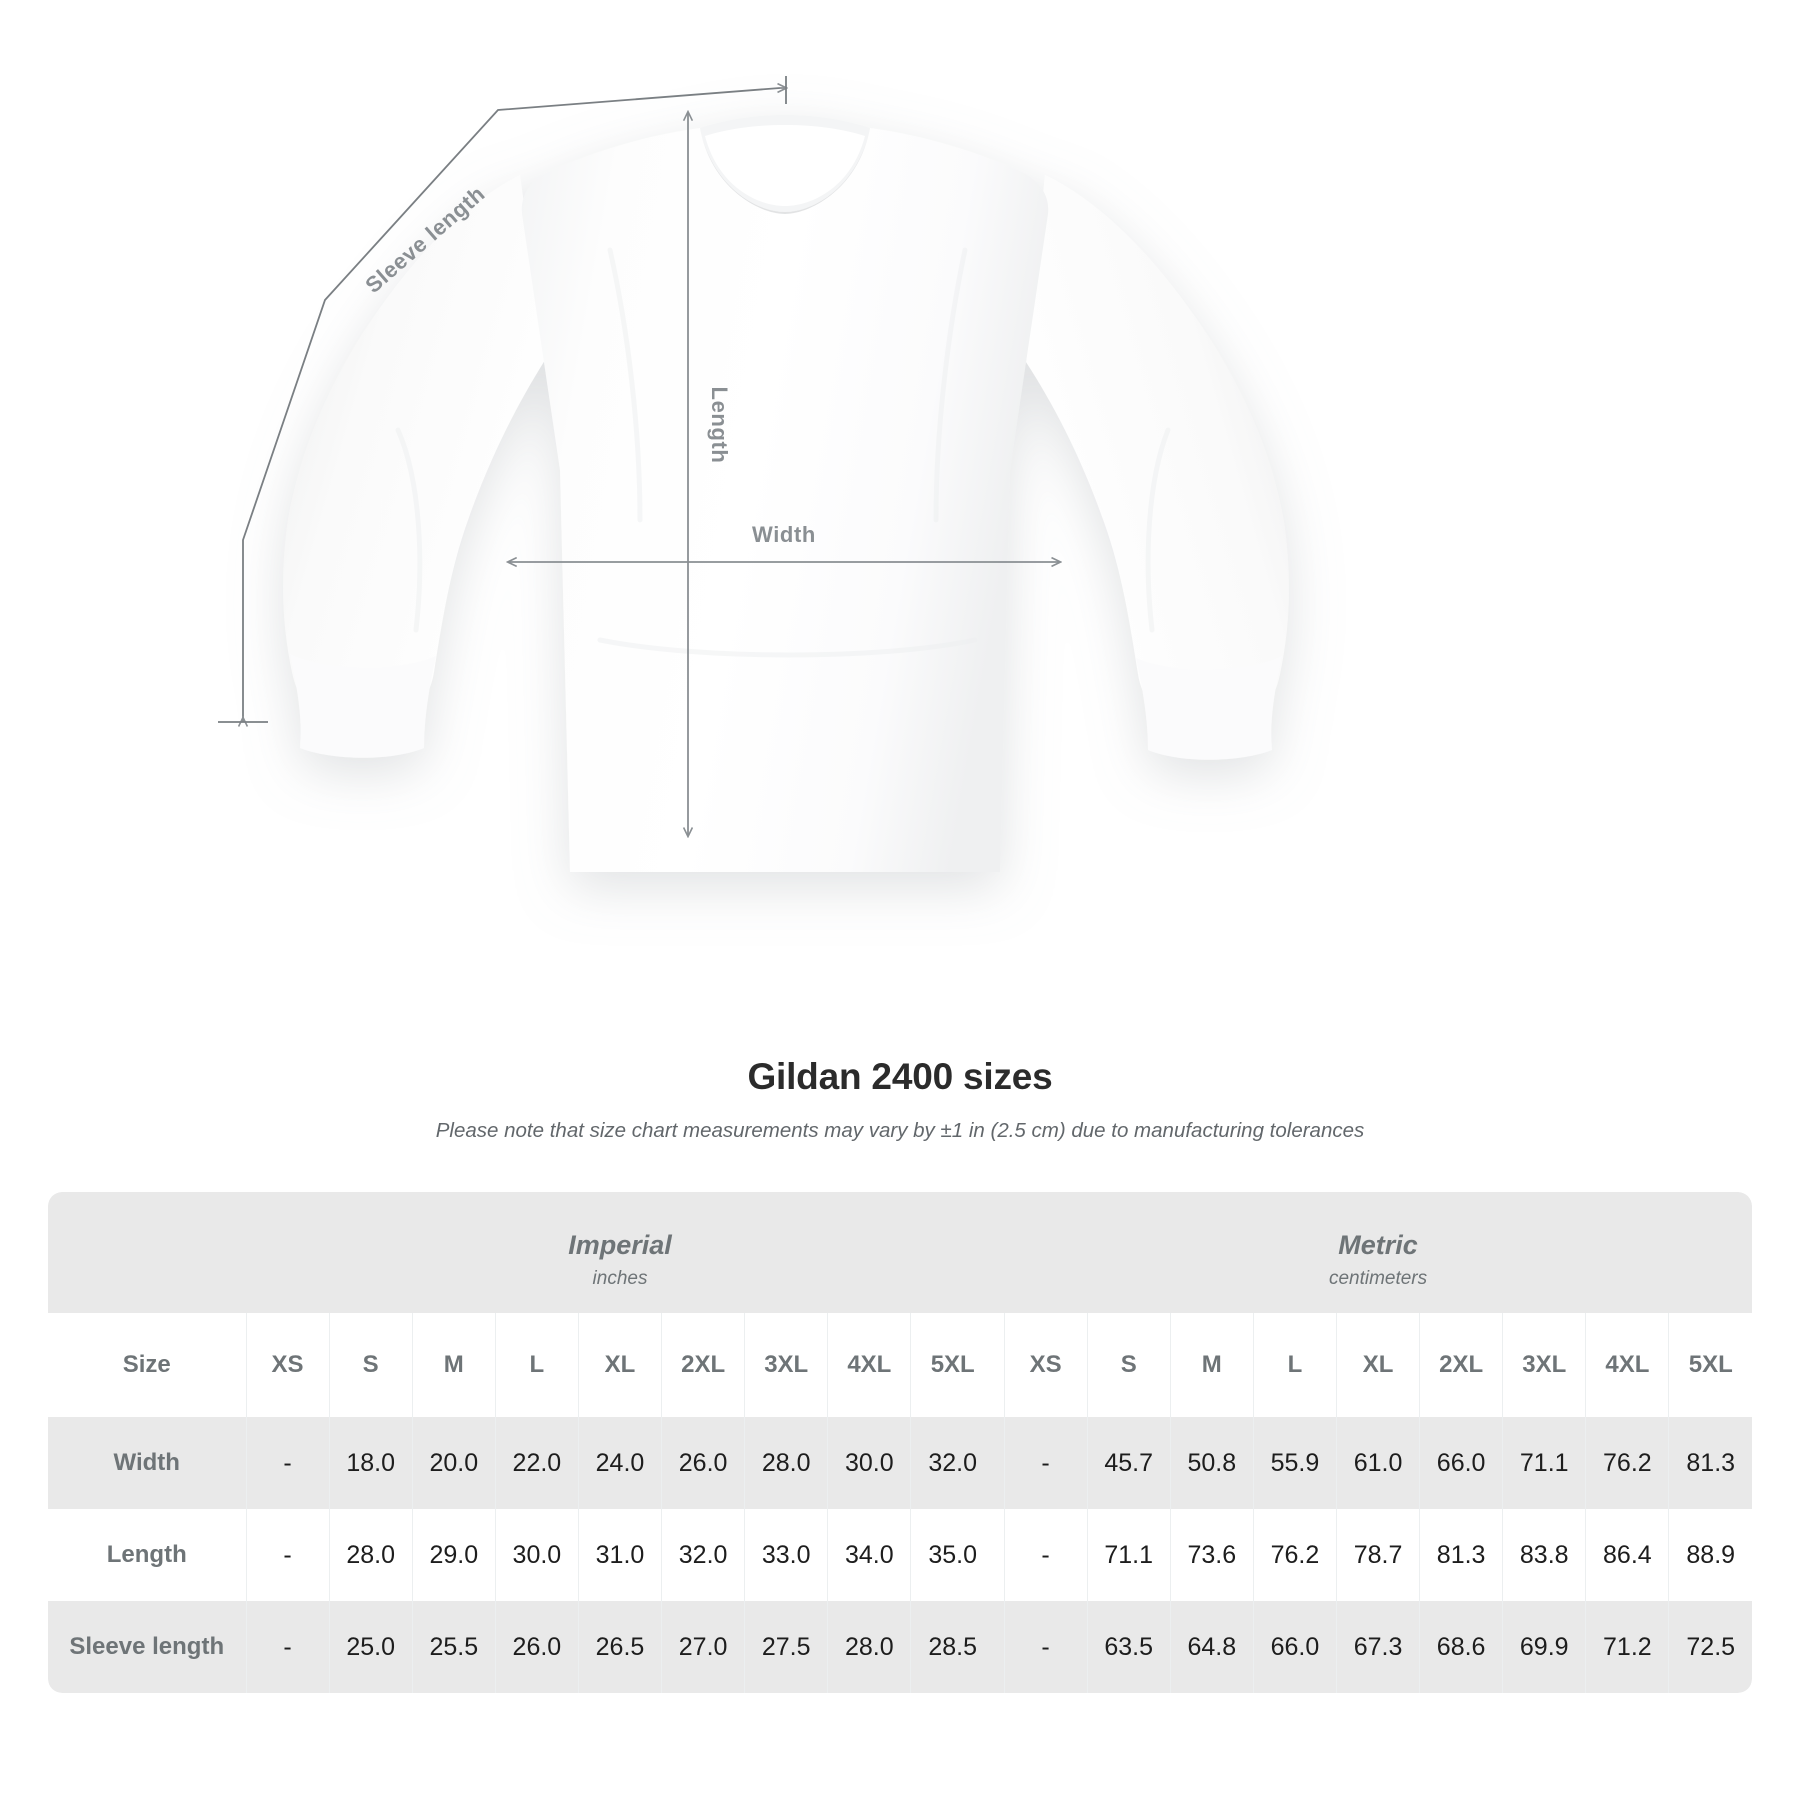 This screenshot has height=1800, width=1800. I want to click on cell-length-imperial-5xl: 35.0, so click(952, 1555).